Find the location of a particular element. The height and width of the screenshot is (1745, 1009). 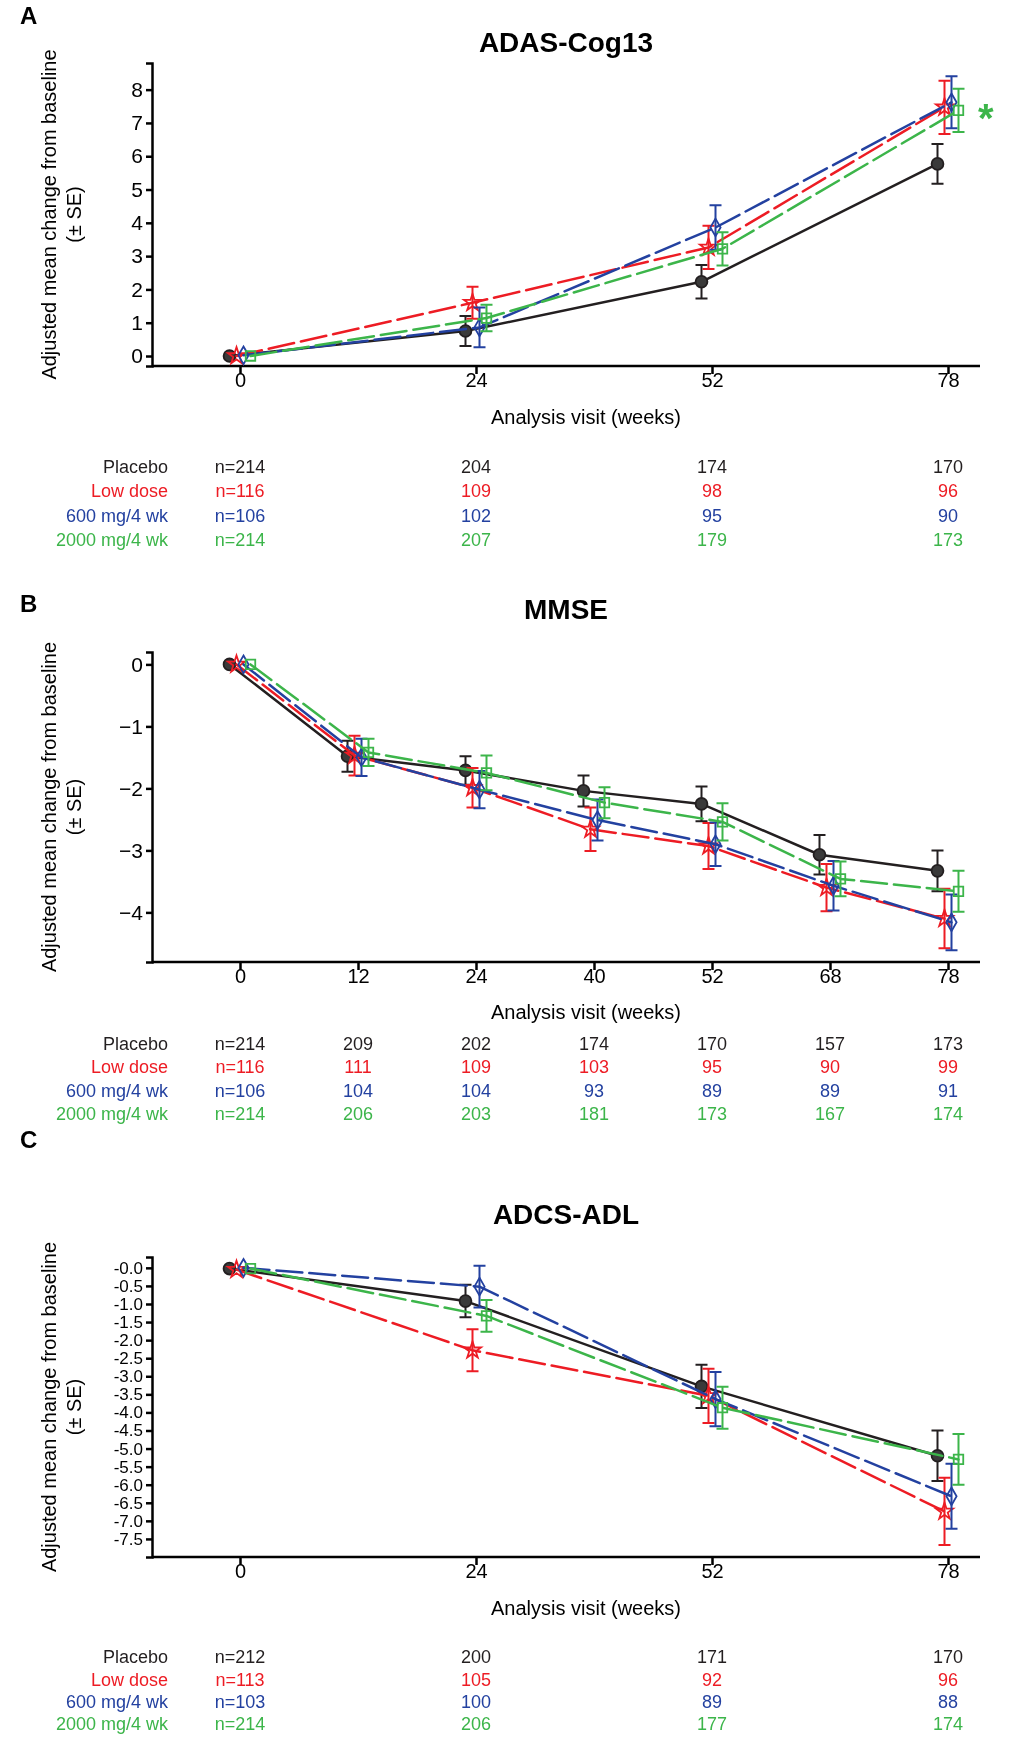

y-tick-label: 6 is located at coordinates (137, 156).